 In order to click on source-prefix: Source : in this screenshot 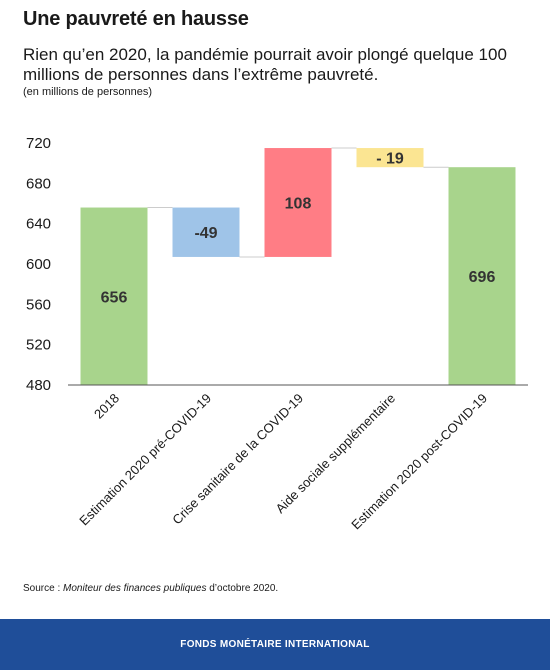, I will do `click(43, 588)`.